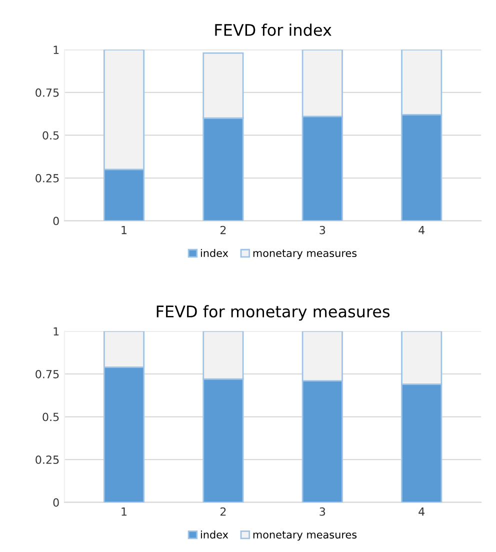 Image resolution: width=496 pixels, height=552 pixels. Describe the element at coordinates (273, 313) in the screenshot. I see `chart-title: FEVD for monetary measures` at that location.